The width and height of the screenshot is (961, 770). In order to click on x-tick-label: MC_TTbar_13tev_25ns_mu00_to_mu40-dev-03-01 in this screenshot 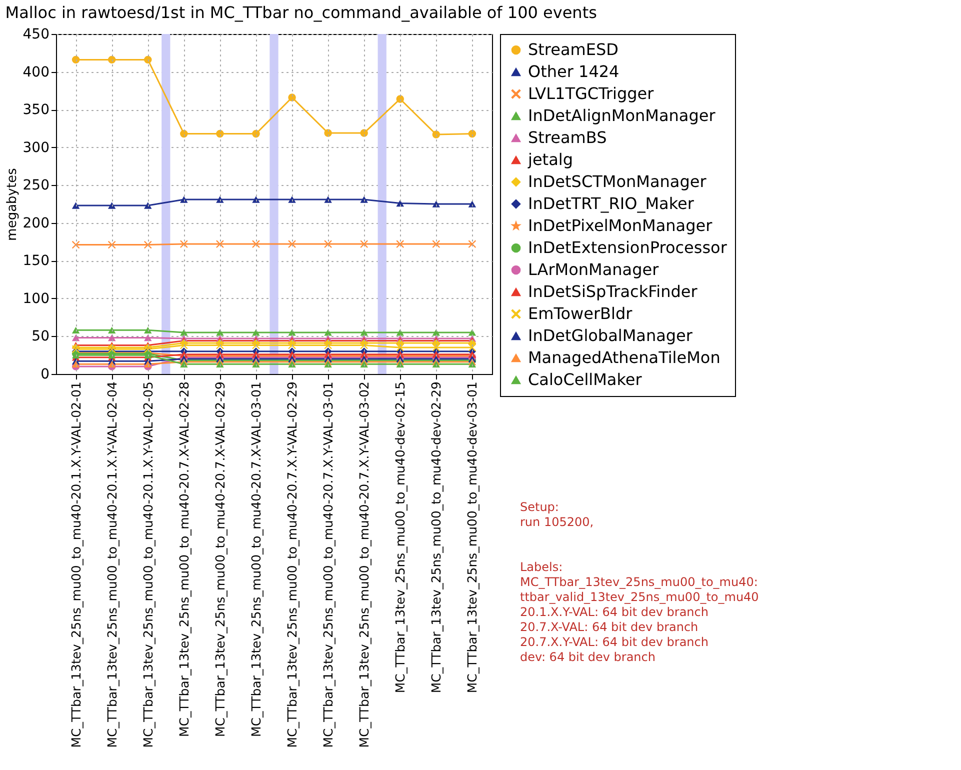, I will do `click(472, 538)`.